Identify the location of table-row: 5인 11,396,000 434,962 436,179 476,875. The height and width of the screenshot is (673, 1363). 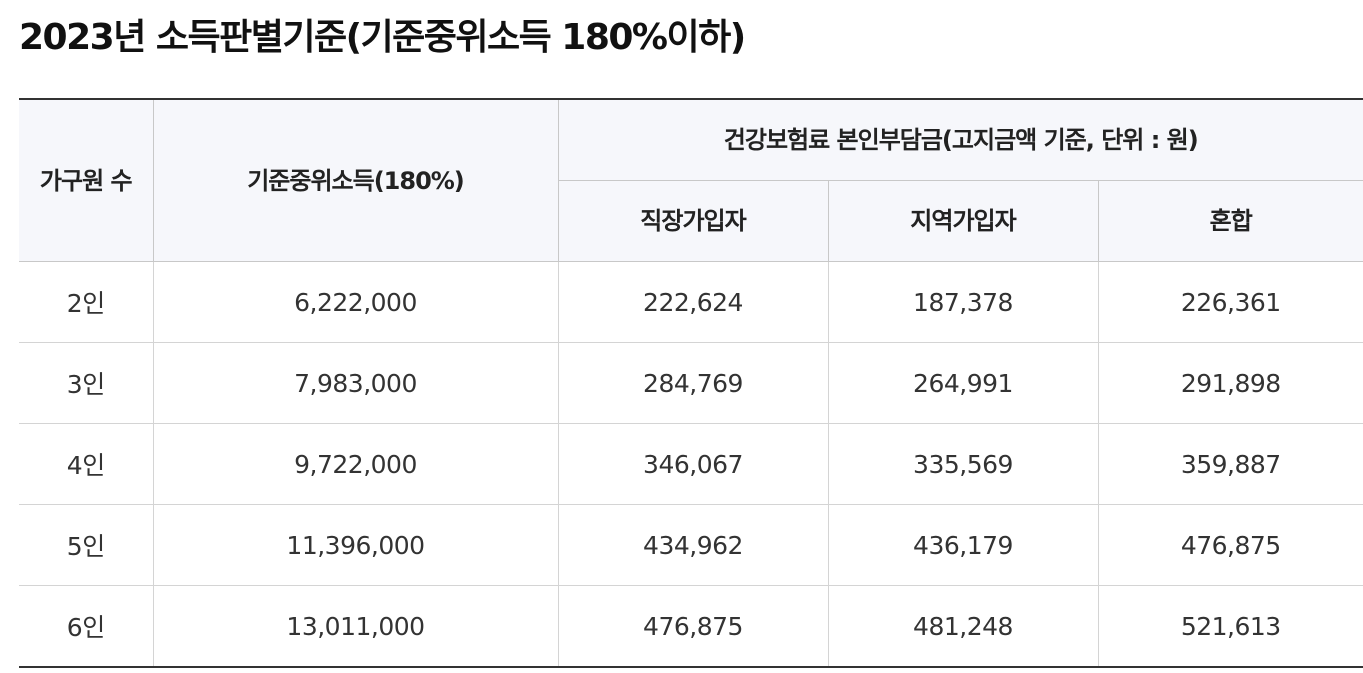
(691, 545).